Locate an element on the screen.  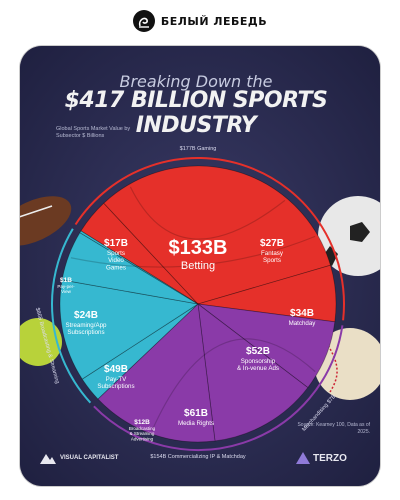
slice-value-label: $1B is located at coordinates (66, 280).